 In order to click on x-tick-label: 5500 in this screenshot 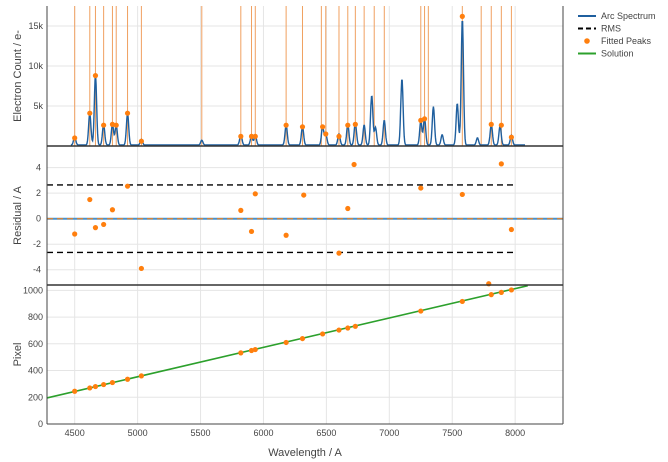, I will do `click(201, 433)`.